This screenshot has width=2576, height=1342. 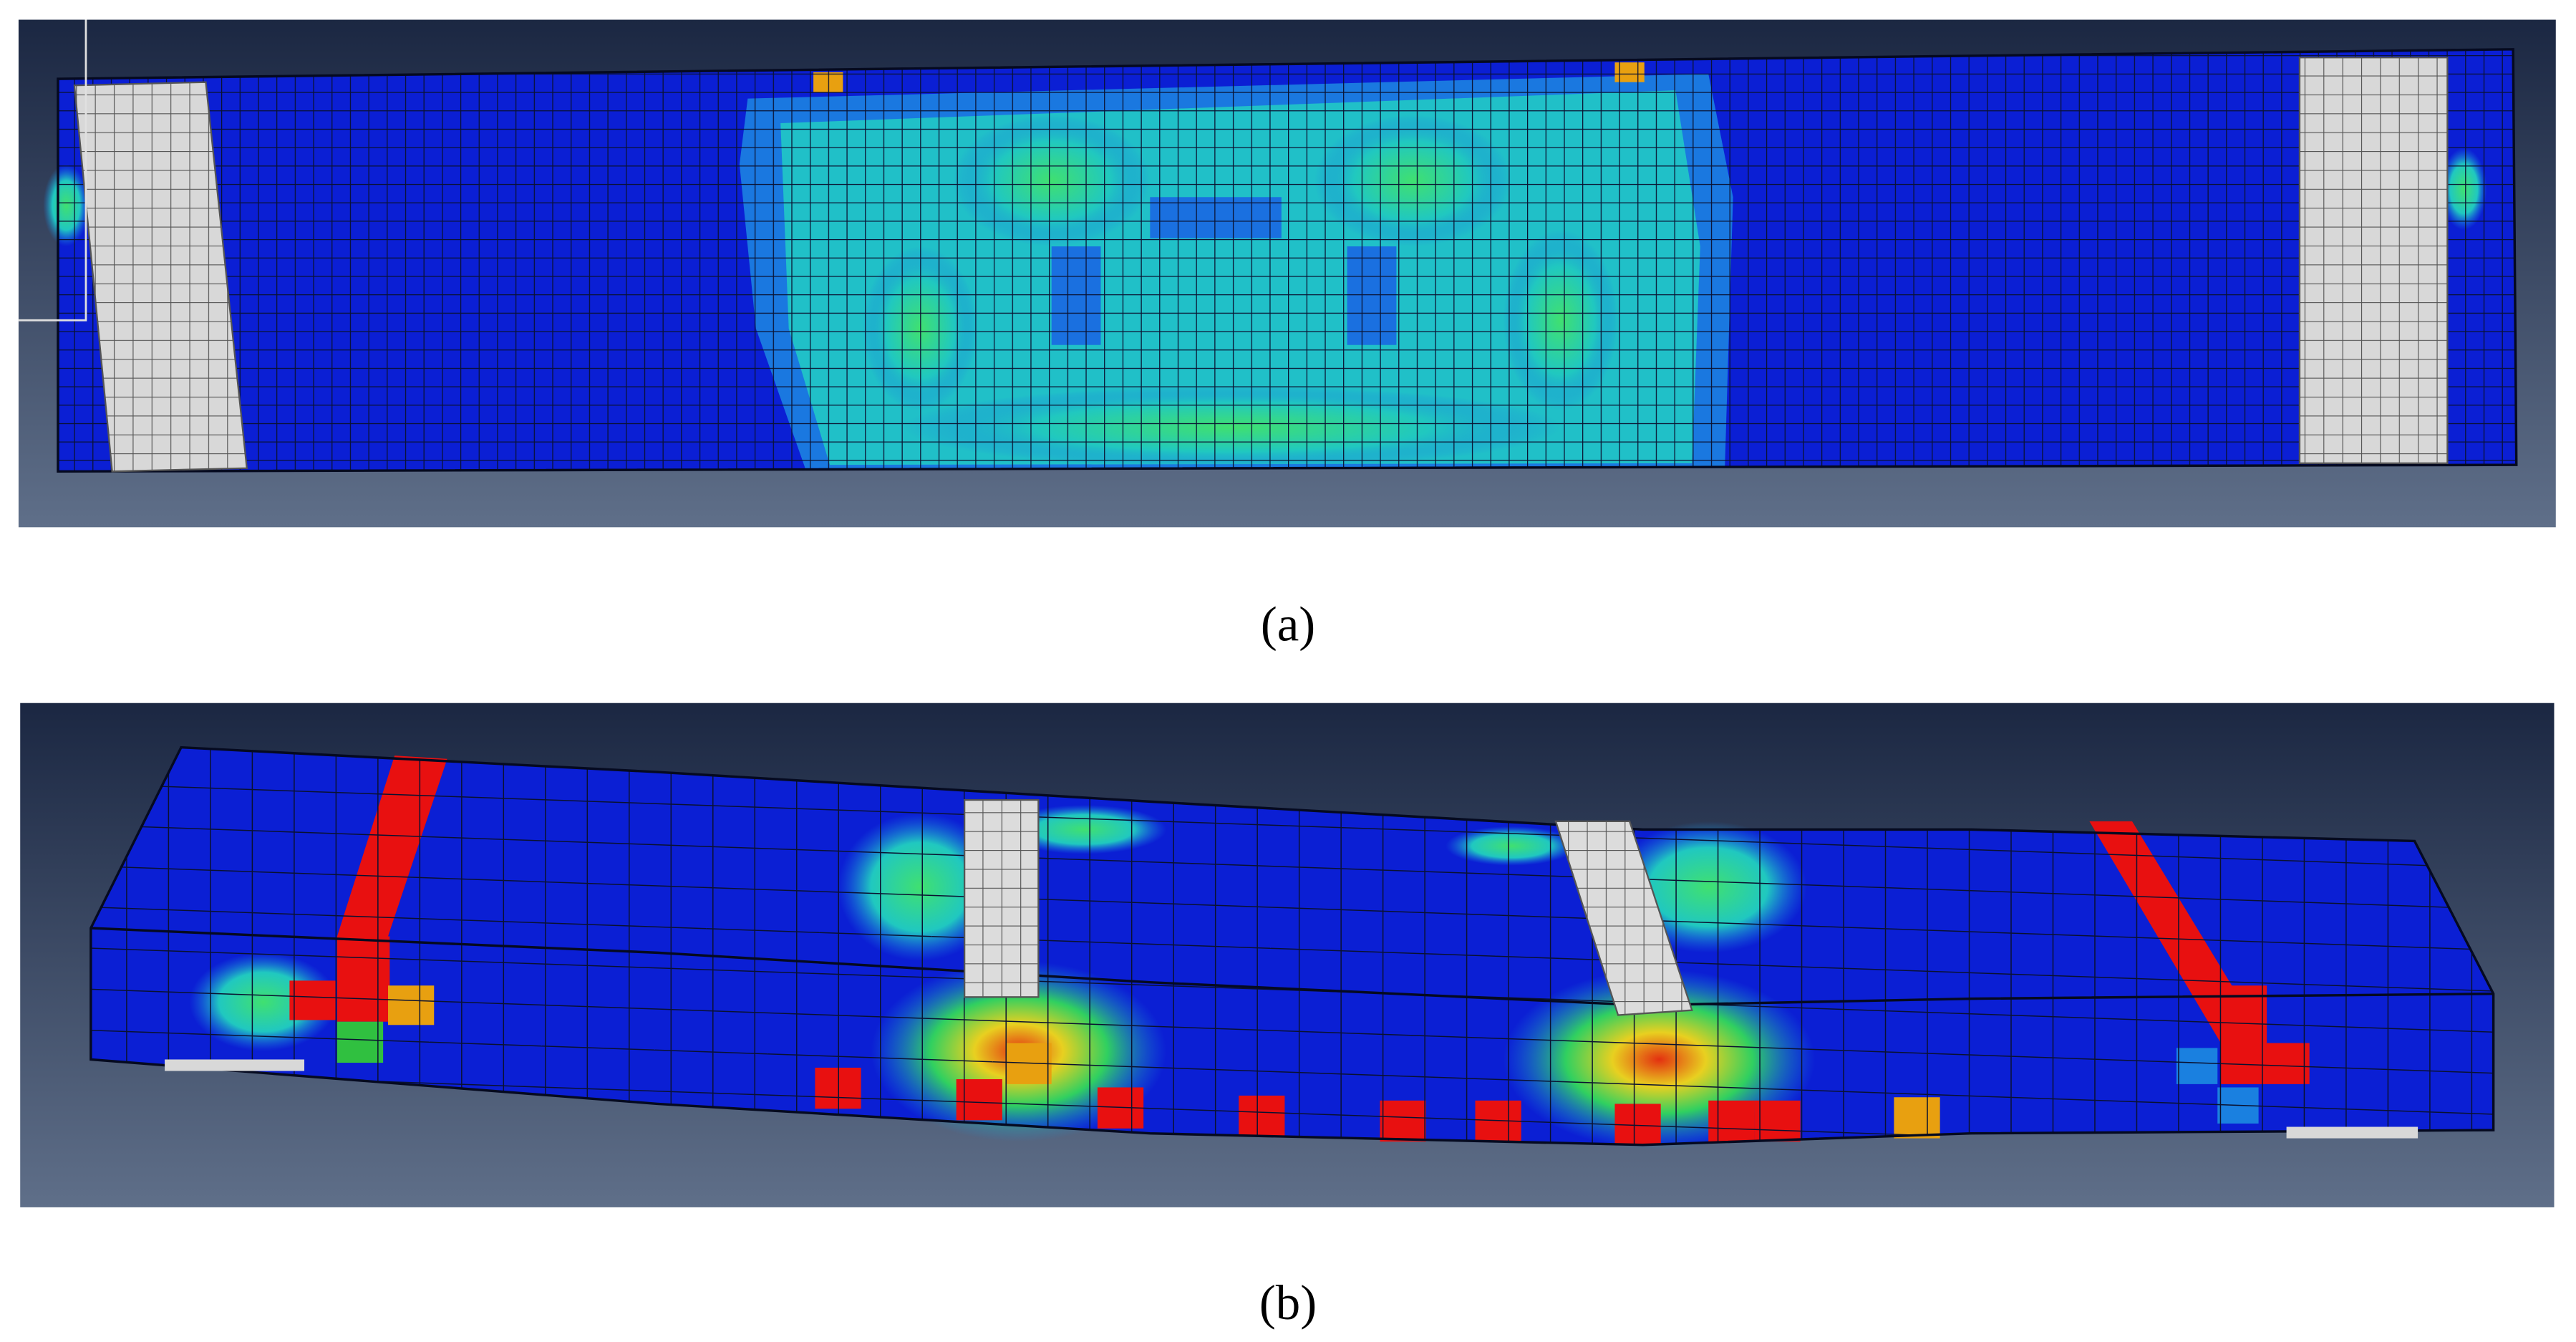 I want to click on beam-edge, so click(x=1292, y=967).